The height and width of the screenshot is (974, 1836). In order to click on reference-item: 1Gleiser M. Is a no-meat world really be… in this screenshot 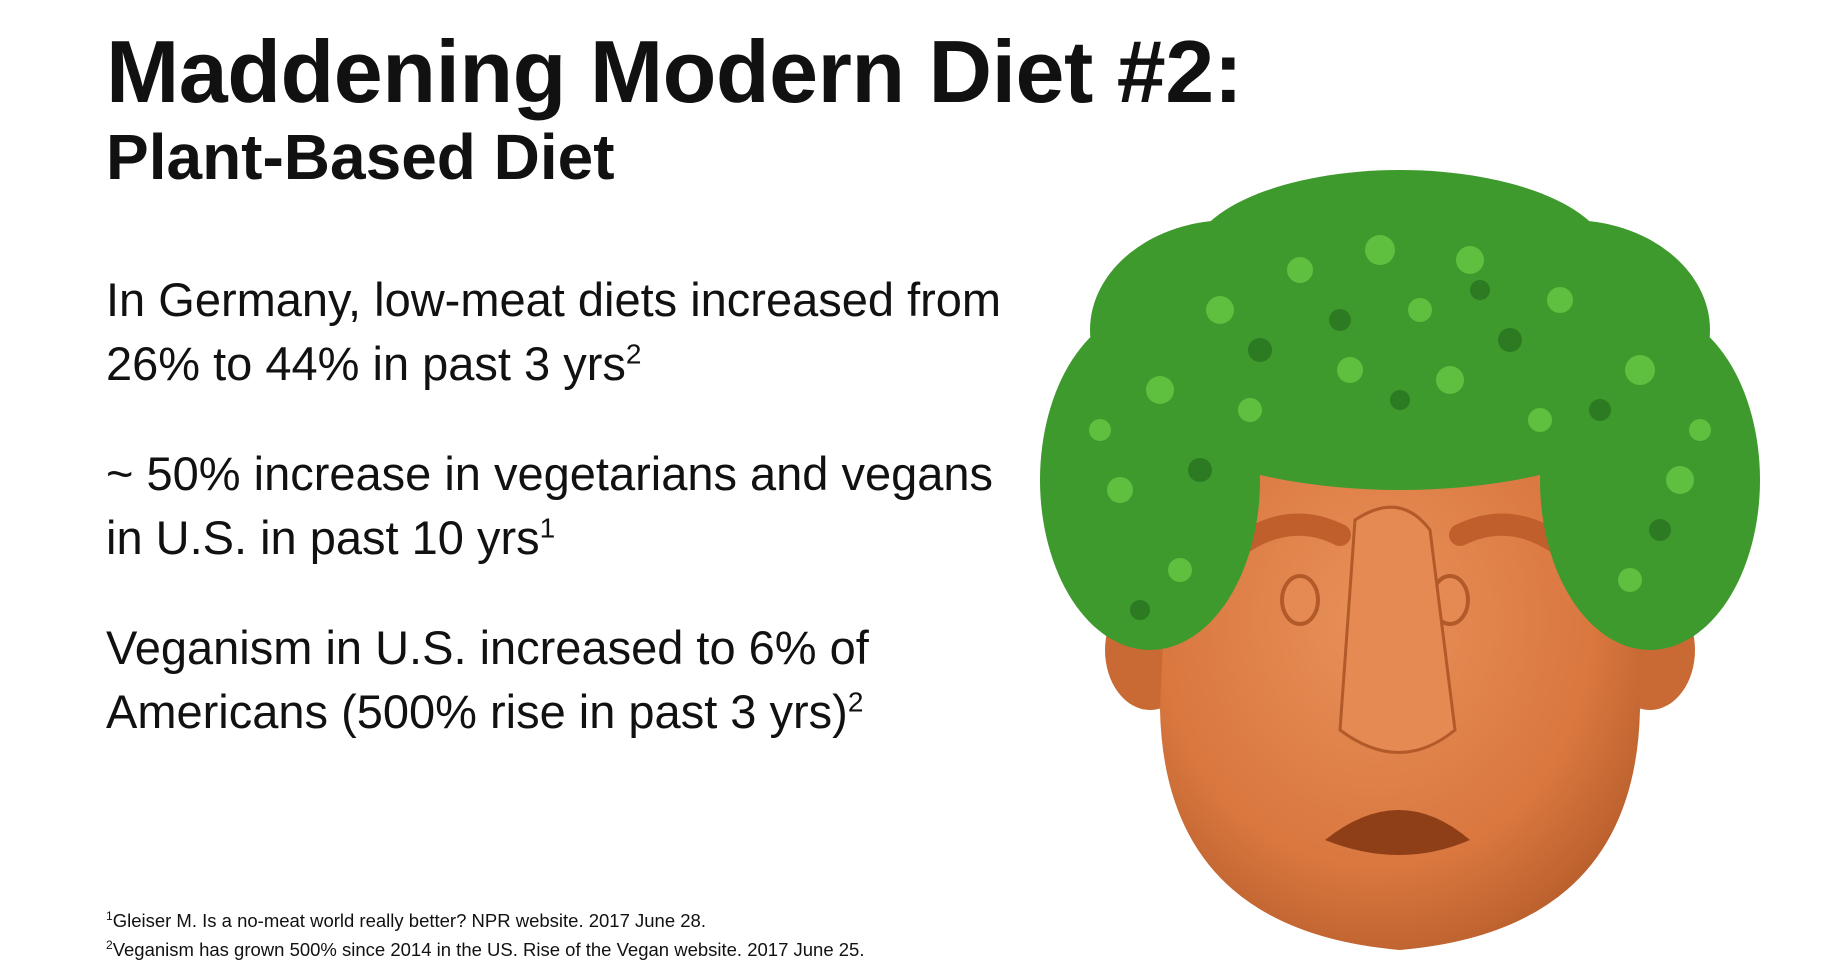, I will do `click(596, 920)`.